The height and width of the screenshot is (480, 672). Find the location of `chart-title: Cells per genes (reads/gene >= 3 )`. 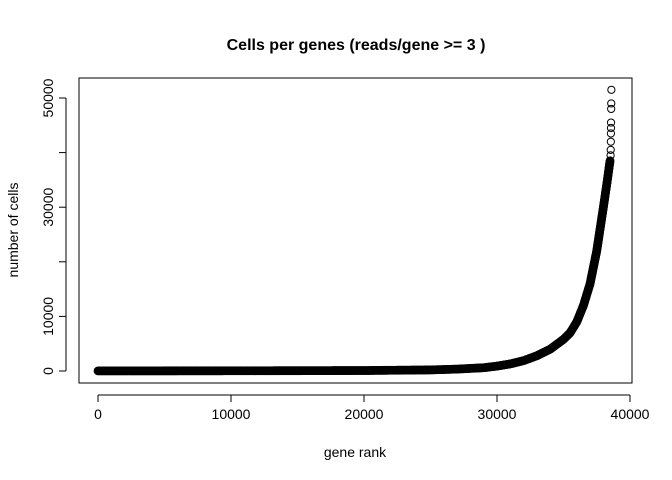

chart-title: Cells per genes (reads/gene >= 3 ) is located at coordinates (356, 45).